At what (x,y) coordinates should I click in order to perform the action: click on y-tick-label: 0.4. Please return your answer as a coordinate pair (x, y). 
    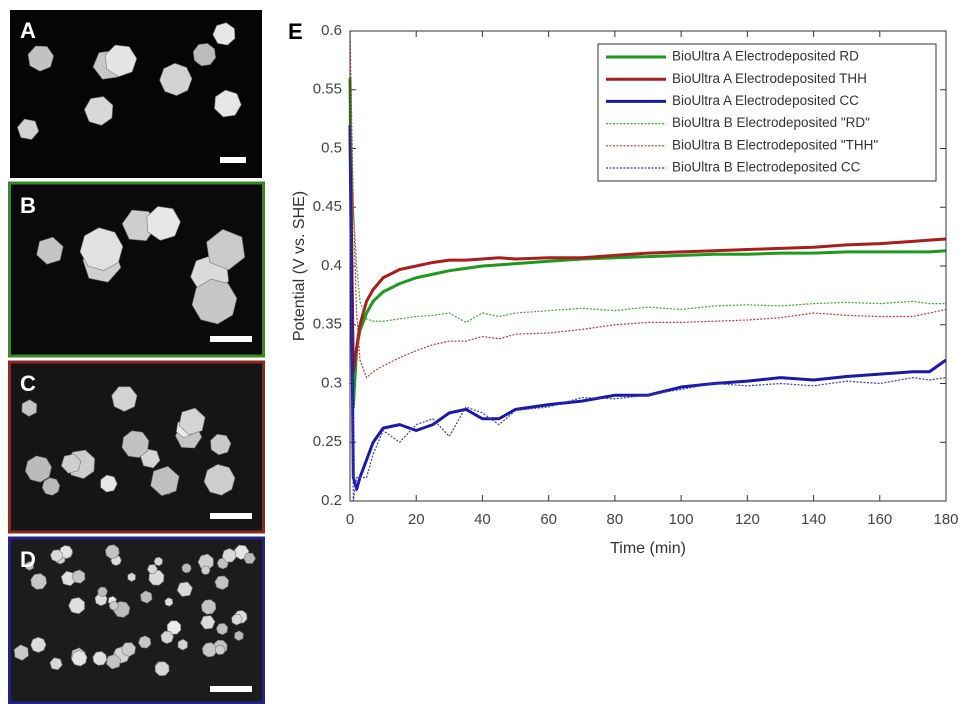
    Looking at the image, I should click on (331, 265).